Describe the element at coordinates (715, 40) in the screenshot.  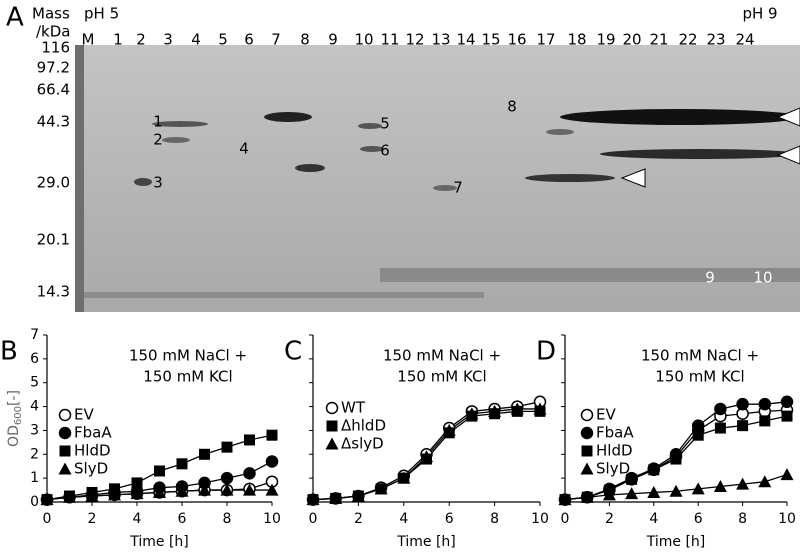
I see `lane-label: 23` at that location.